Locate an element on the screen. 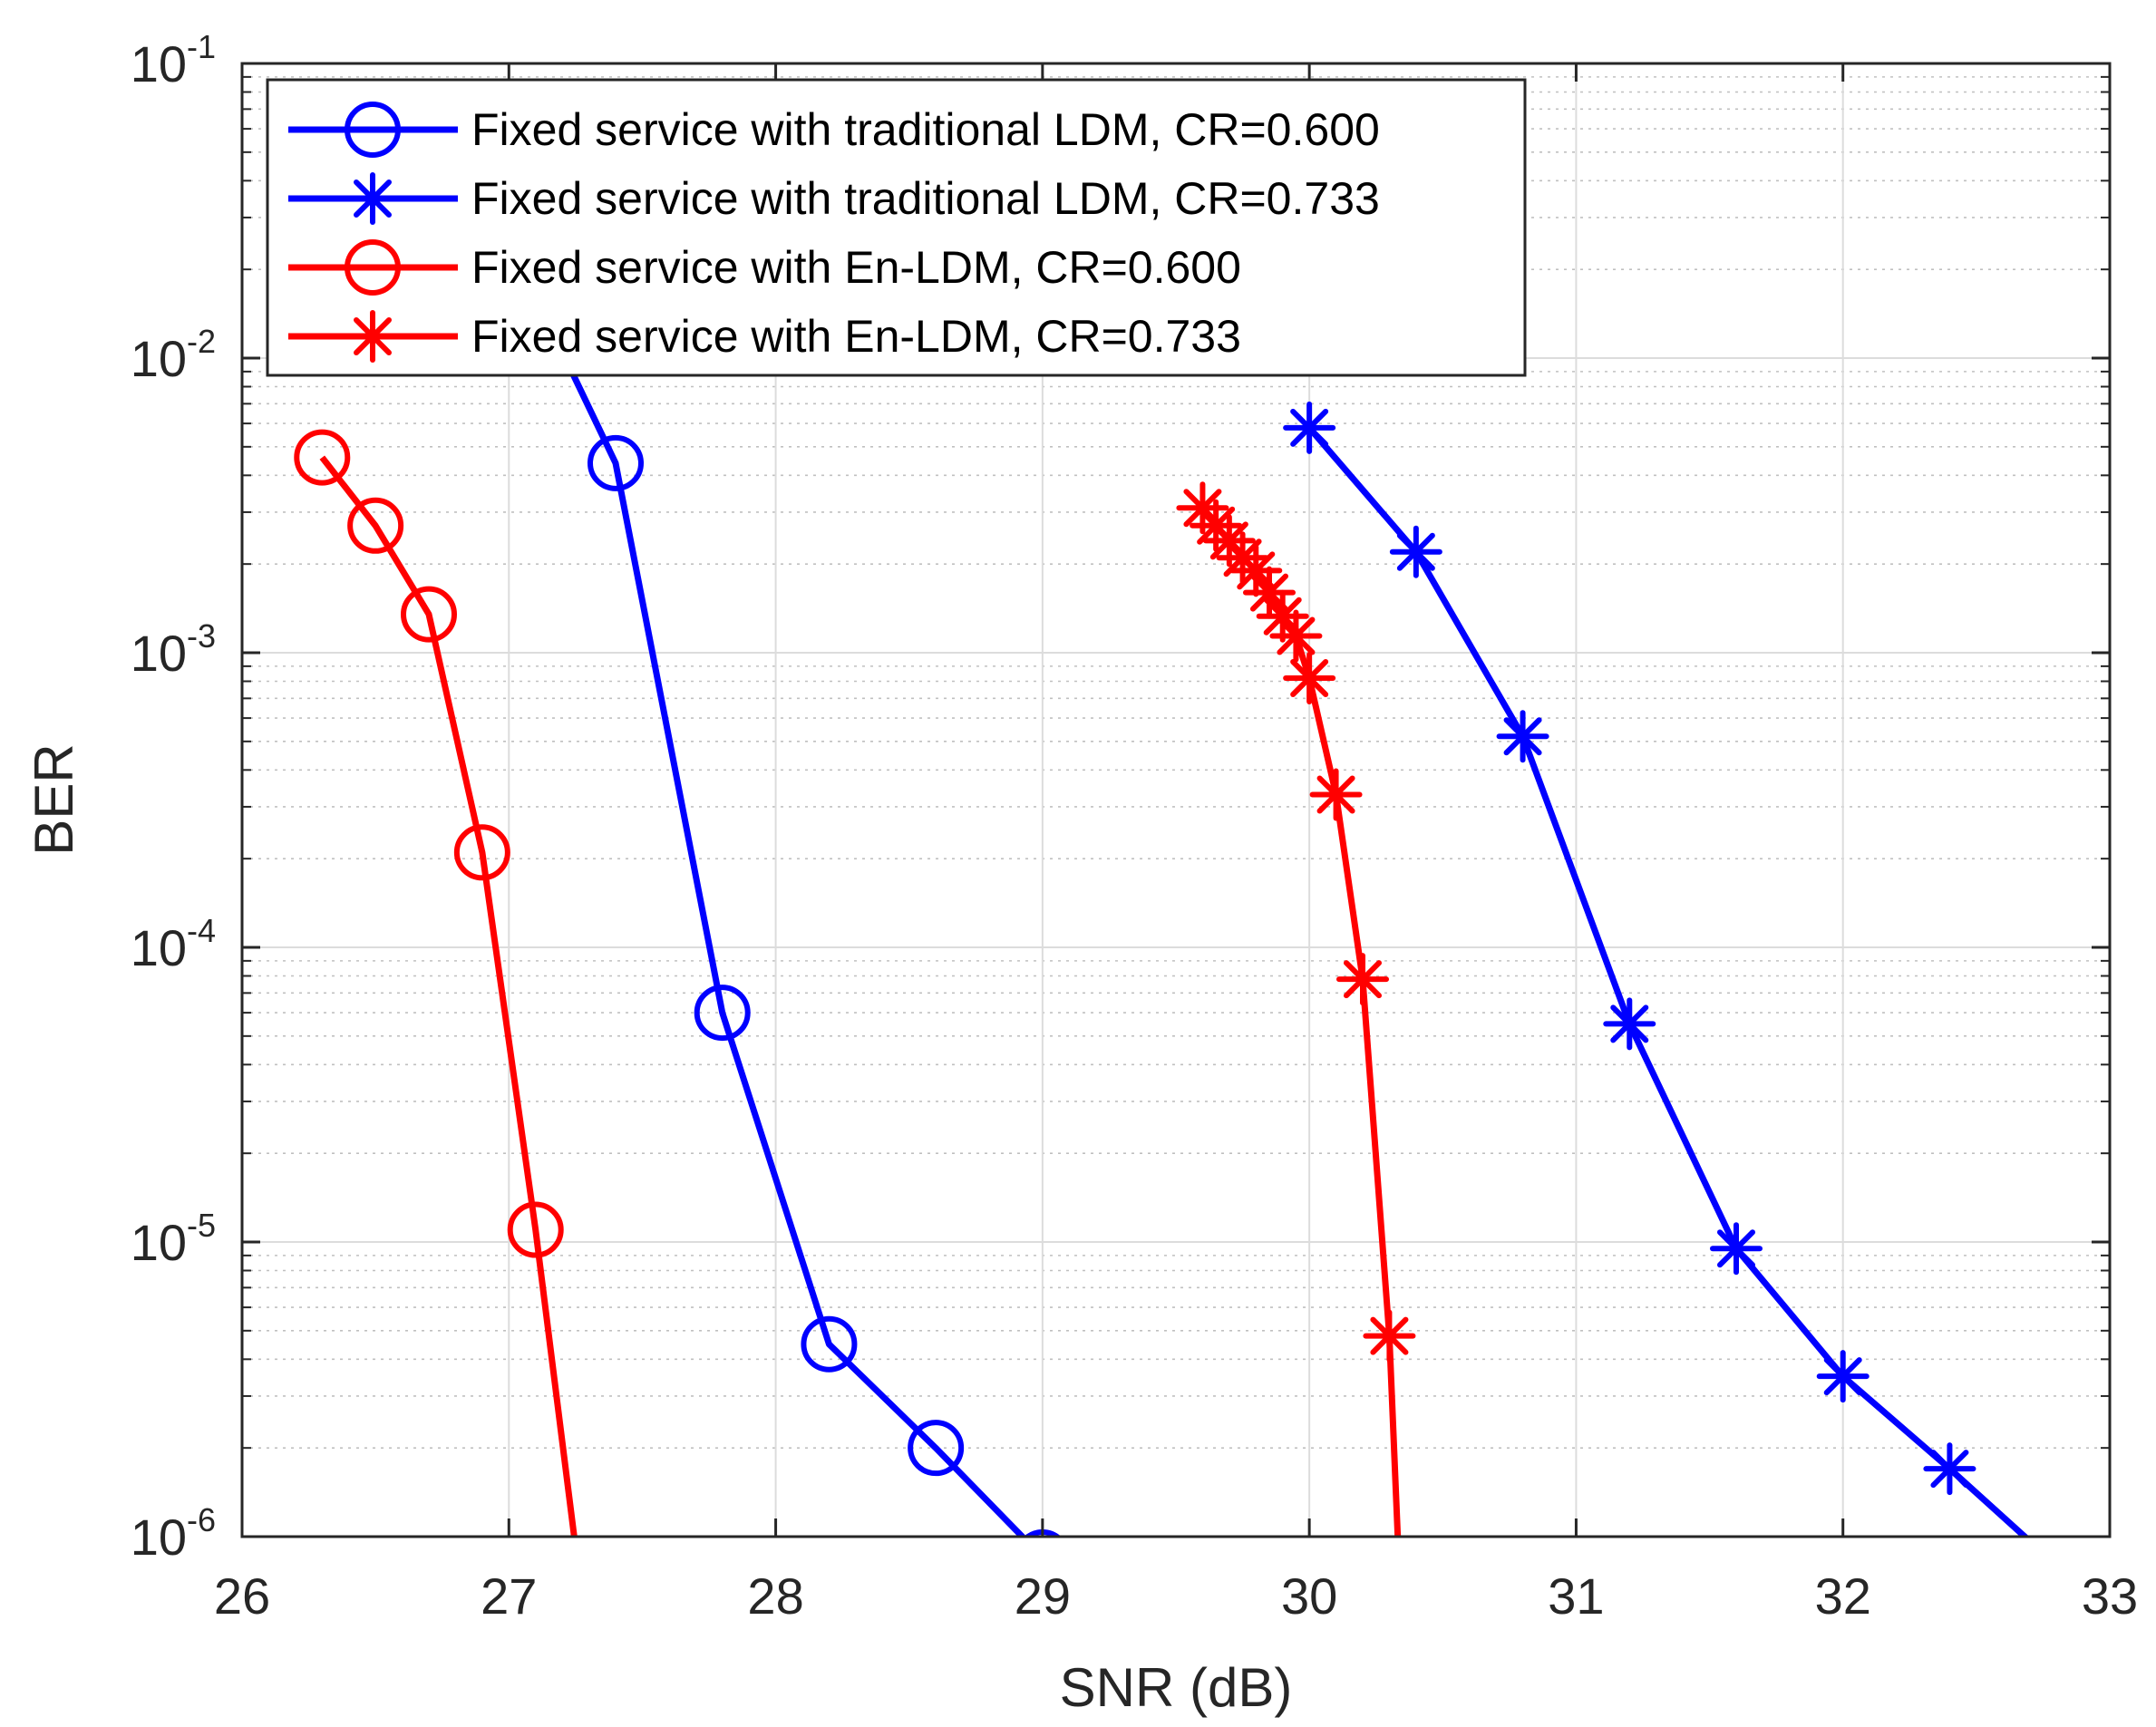 The image size is (2156, 1727). y-tick-label: 10⁻⁵ is located at coordinates (173, 1239).